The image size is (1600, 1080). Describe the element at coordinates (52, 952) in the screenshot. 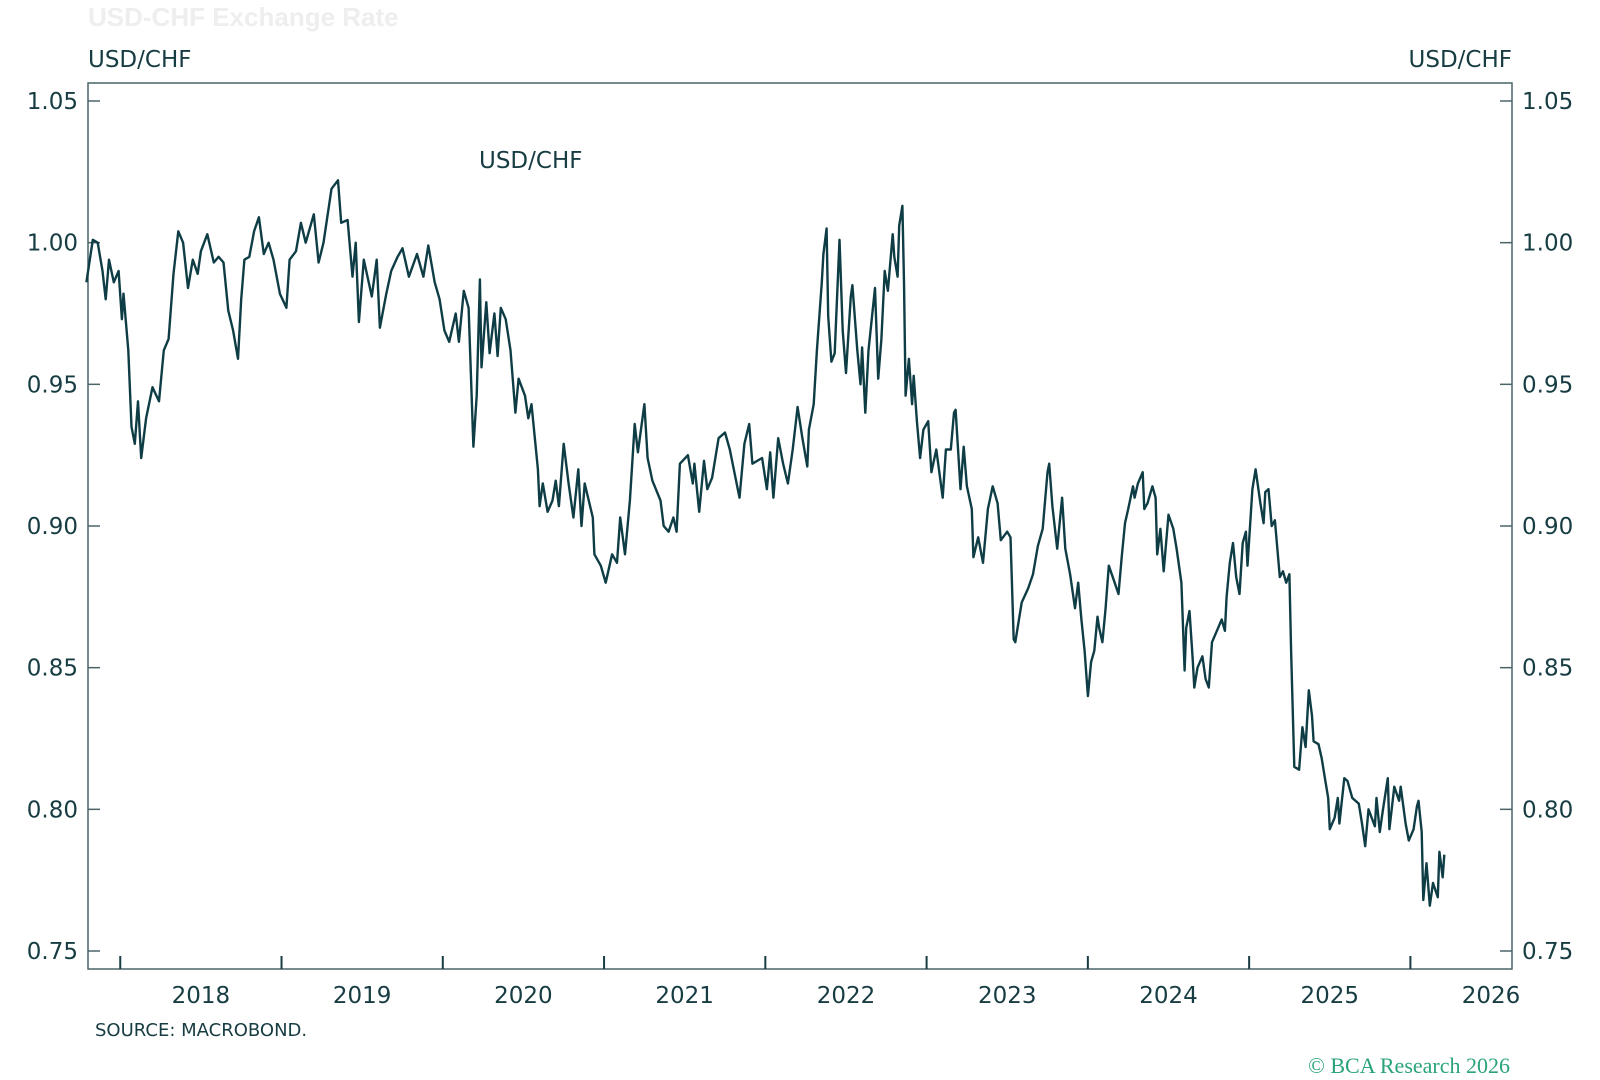

I see `y-tick-label-left: 0.75` at that location.